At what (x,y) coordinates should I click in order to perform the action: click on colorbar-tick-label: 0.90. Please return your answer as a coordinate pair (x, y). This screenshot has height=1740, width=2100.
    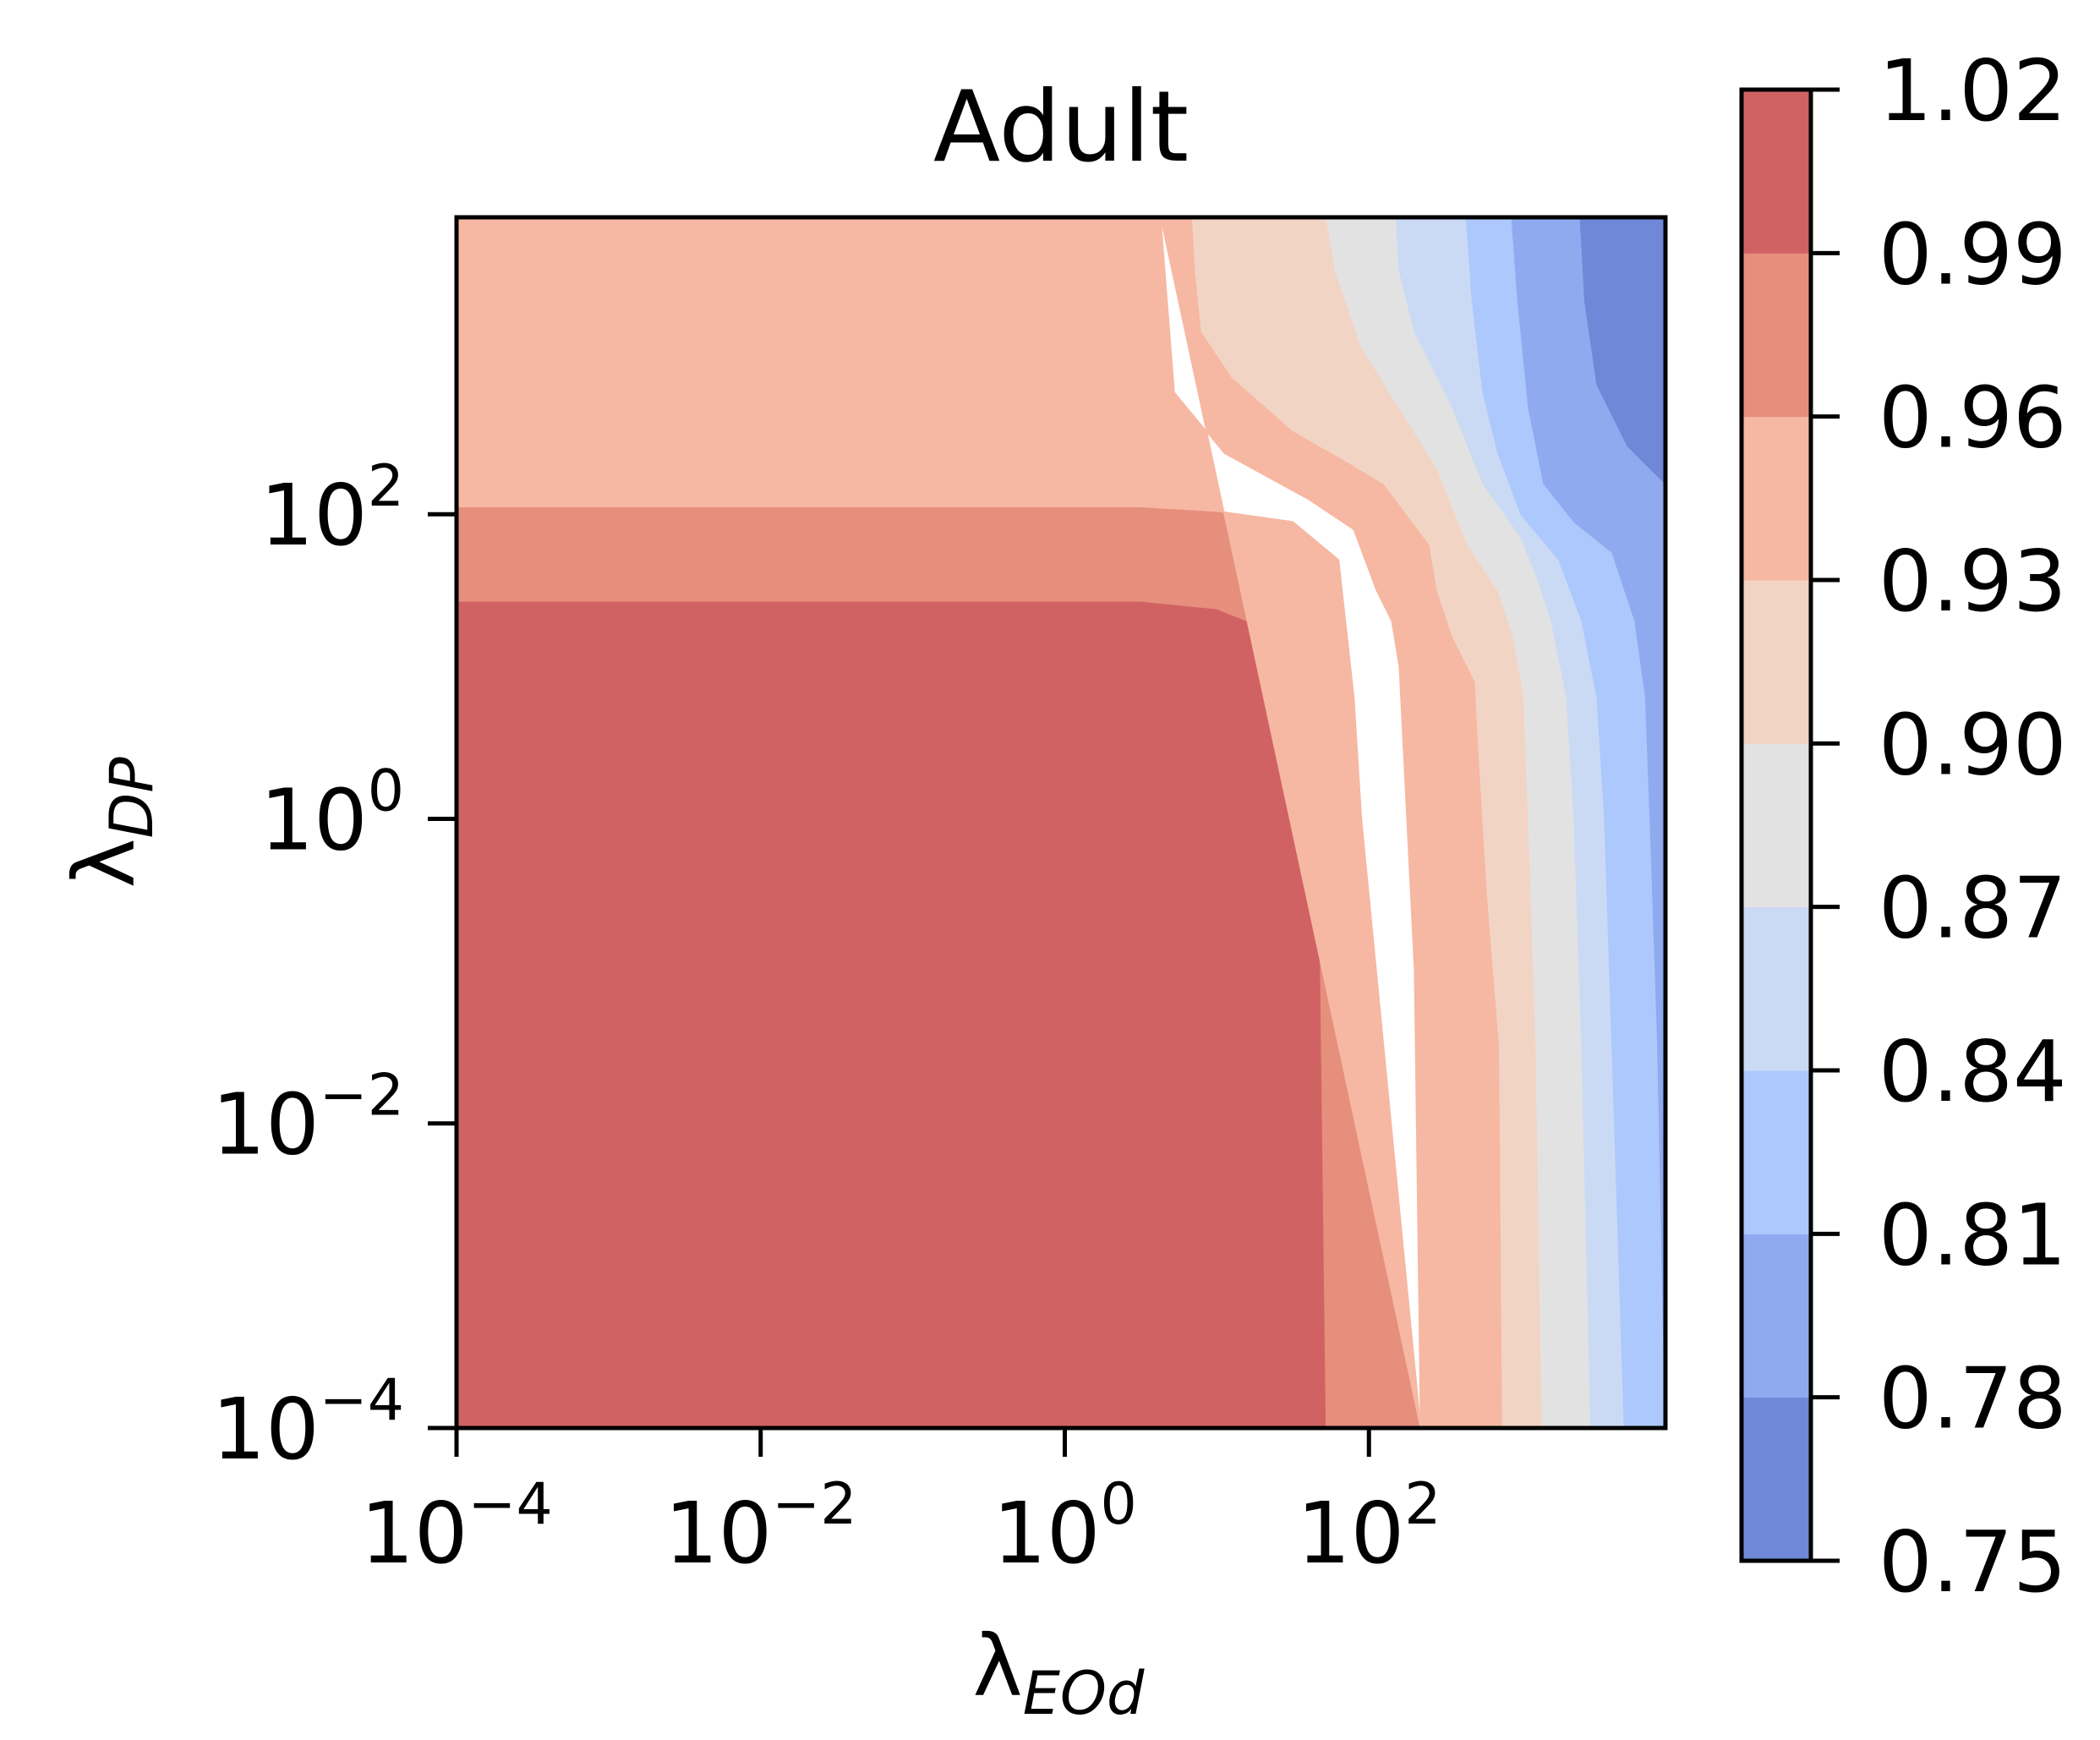
    Looking at the image, I should click on (1973, 745).